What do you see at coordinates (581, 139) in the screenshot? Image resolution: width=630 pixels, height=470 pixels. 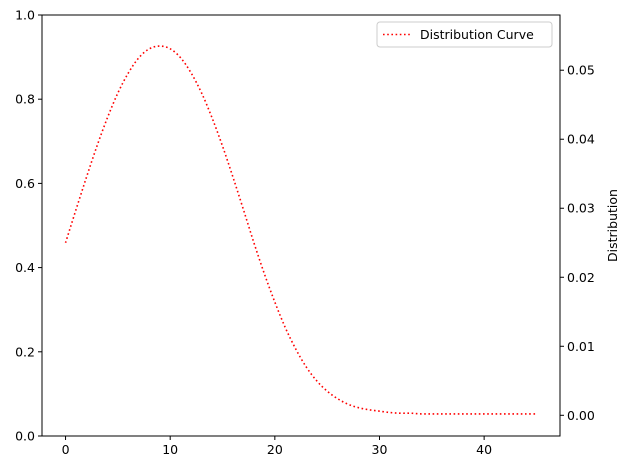 I see `right-y-tick-label: 0.04` at bounding box center [581, 139].